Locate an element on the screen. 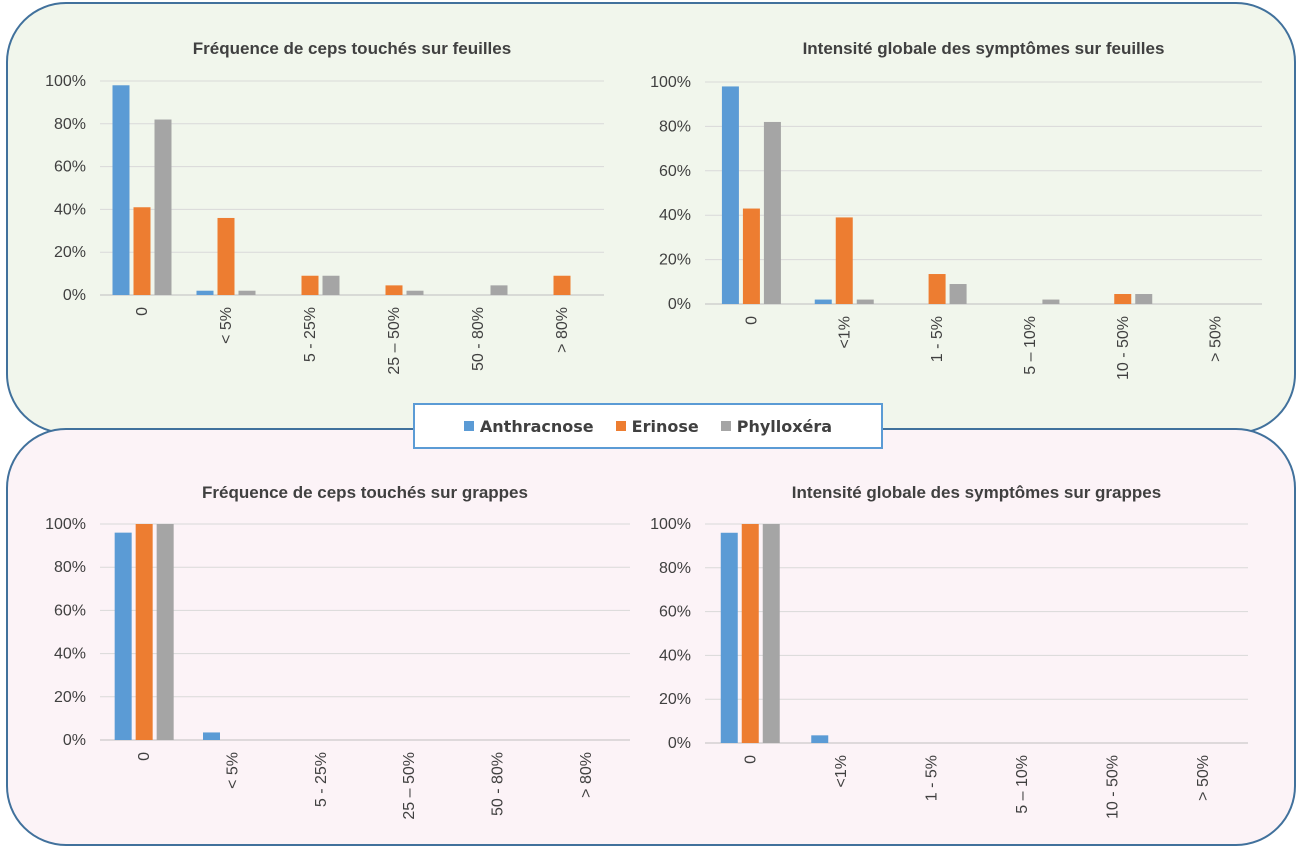 This screenshot has width=1301, height=848. chart-legend: Anthracnose Erinose Phylloxéra is located at coordinates (648, 426).